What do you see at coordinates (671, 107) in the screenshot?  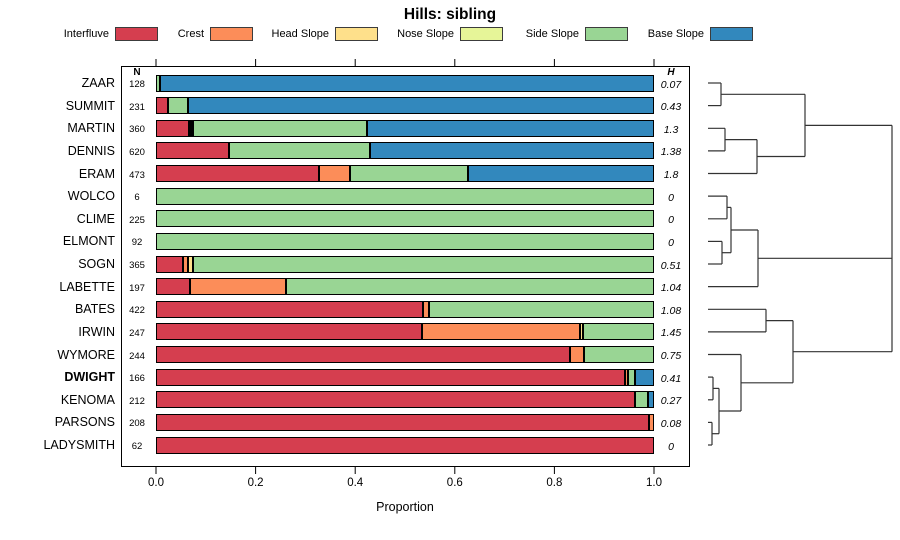 I see `h-value: 0.43` at bounding box center [671, 107].